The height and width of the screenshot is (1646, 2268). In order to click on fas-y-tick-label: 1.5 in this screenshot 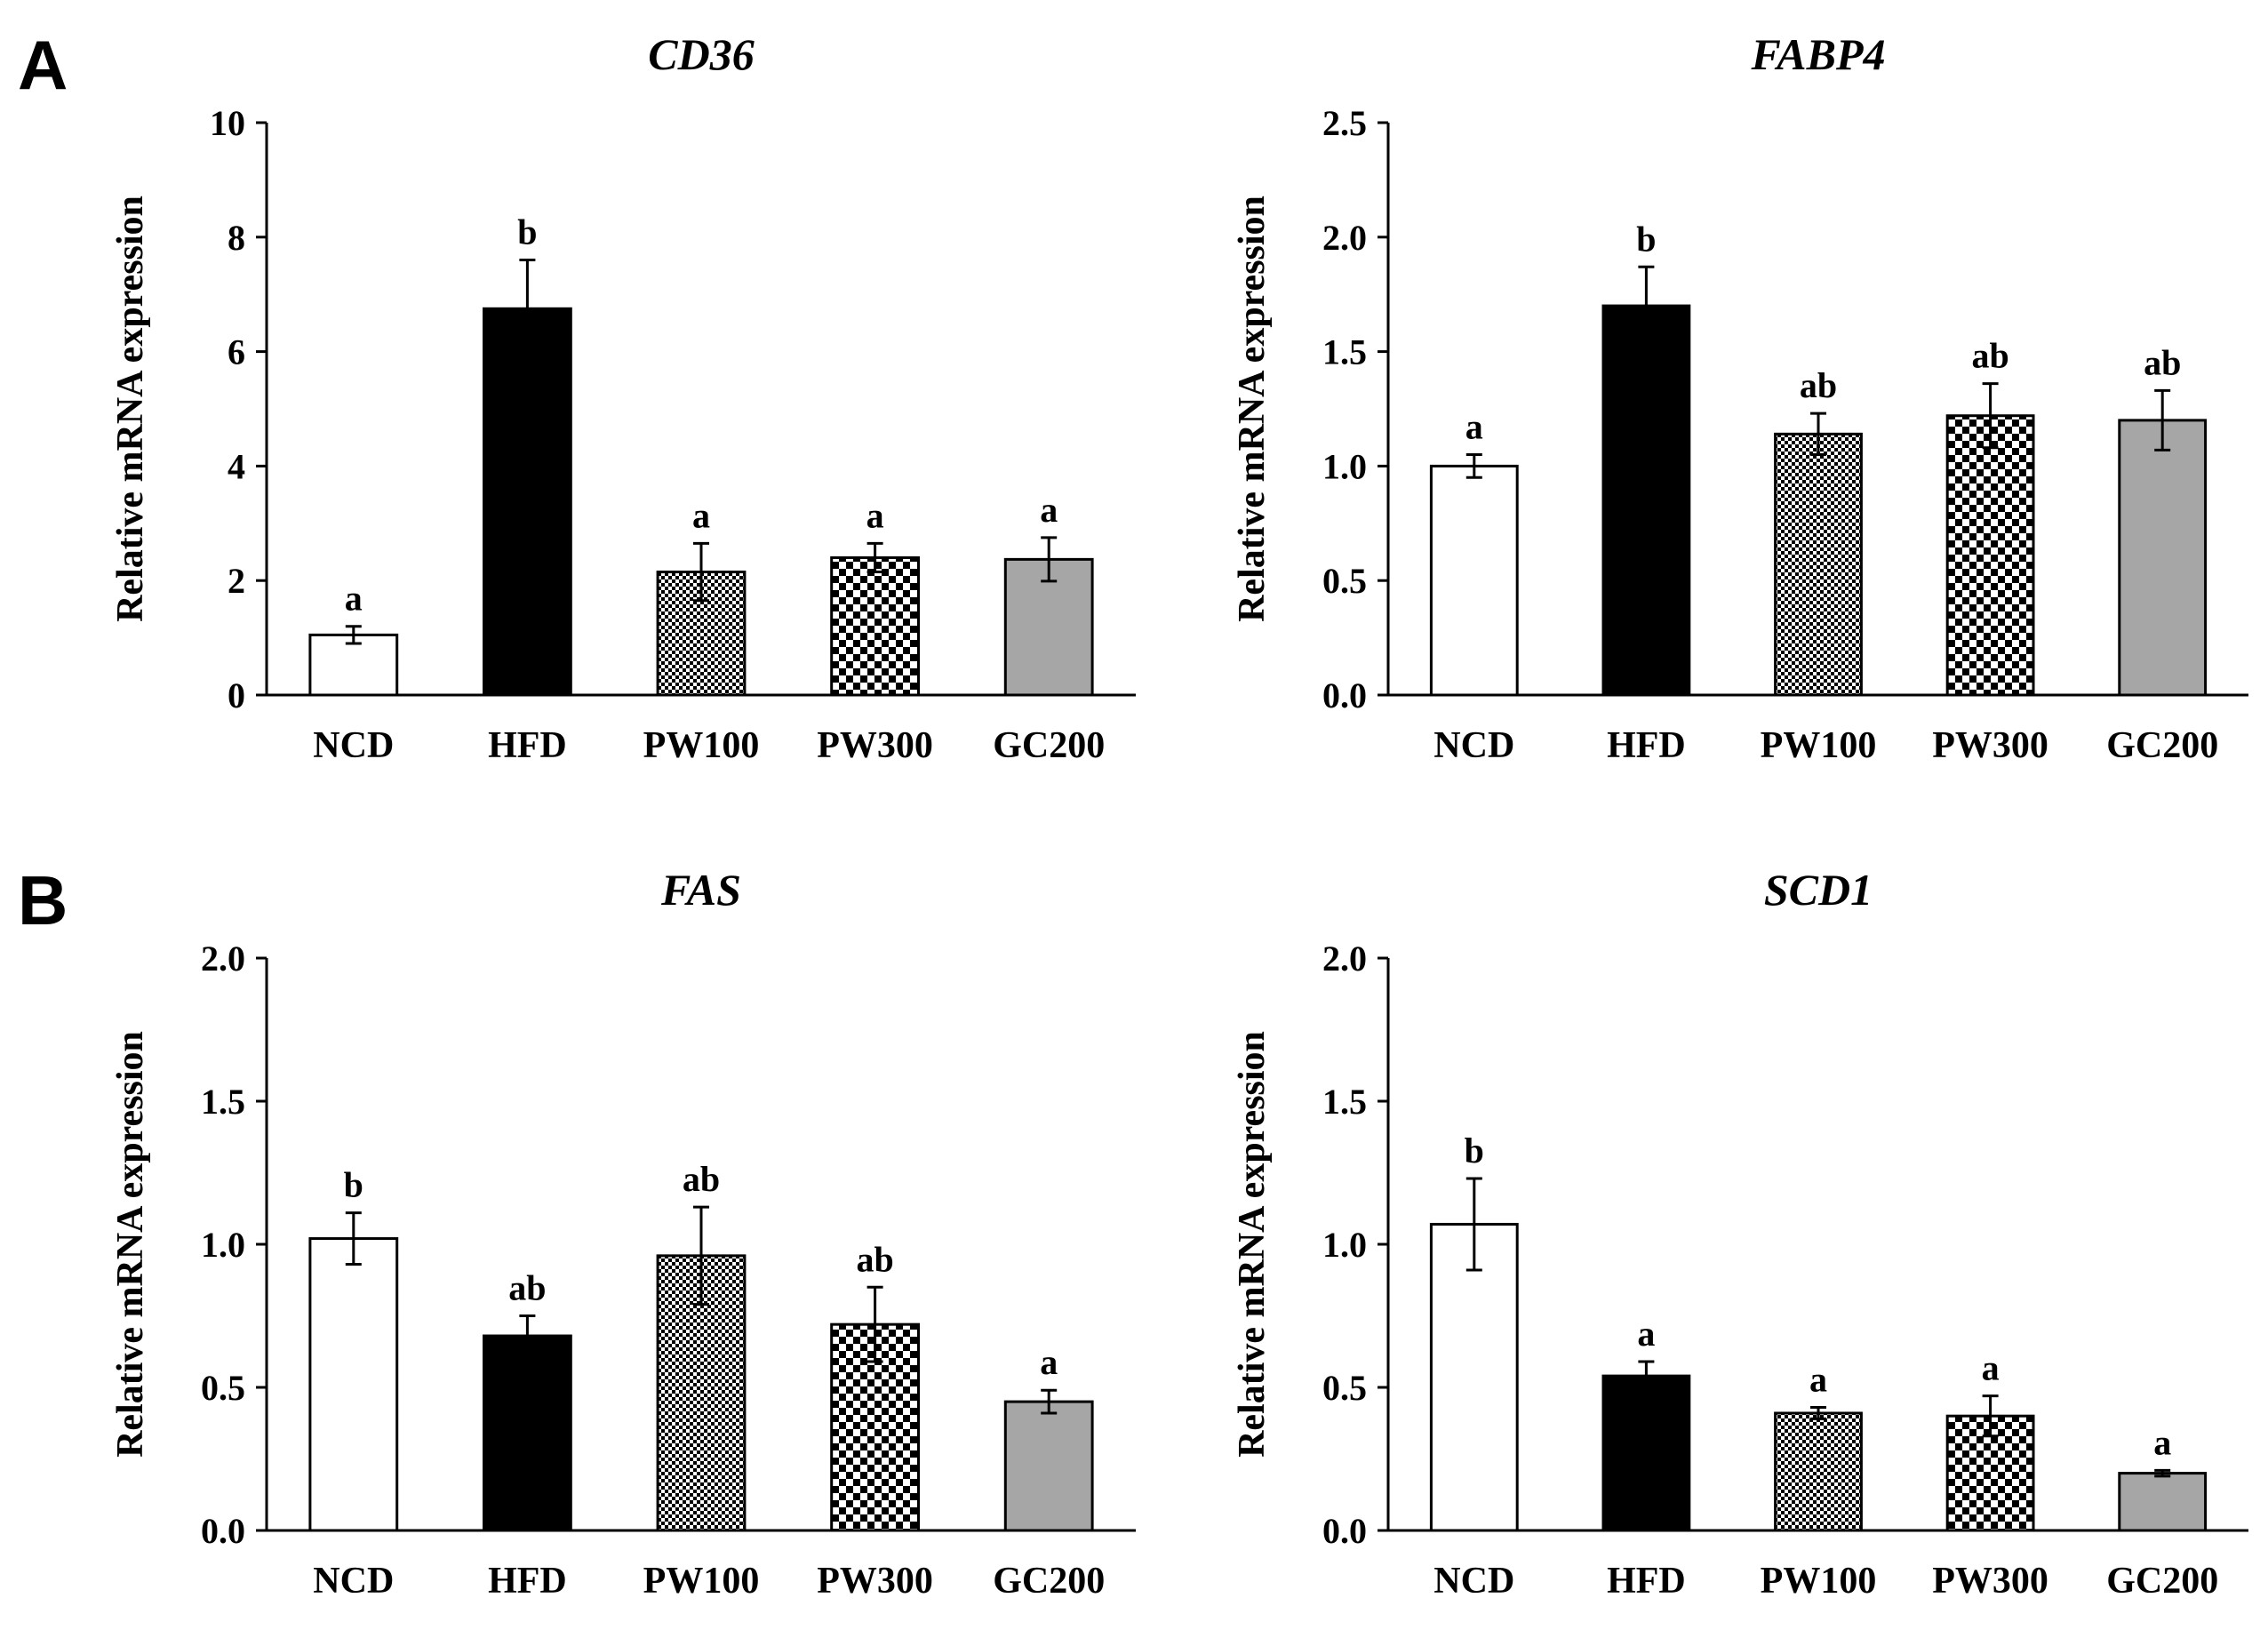, I will do `click(223, 1102)`.